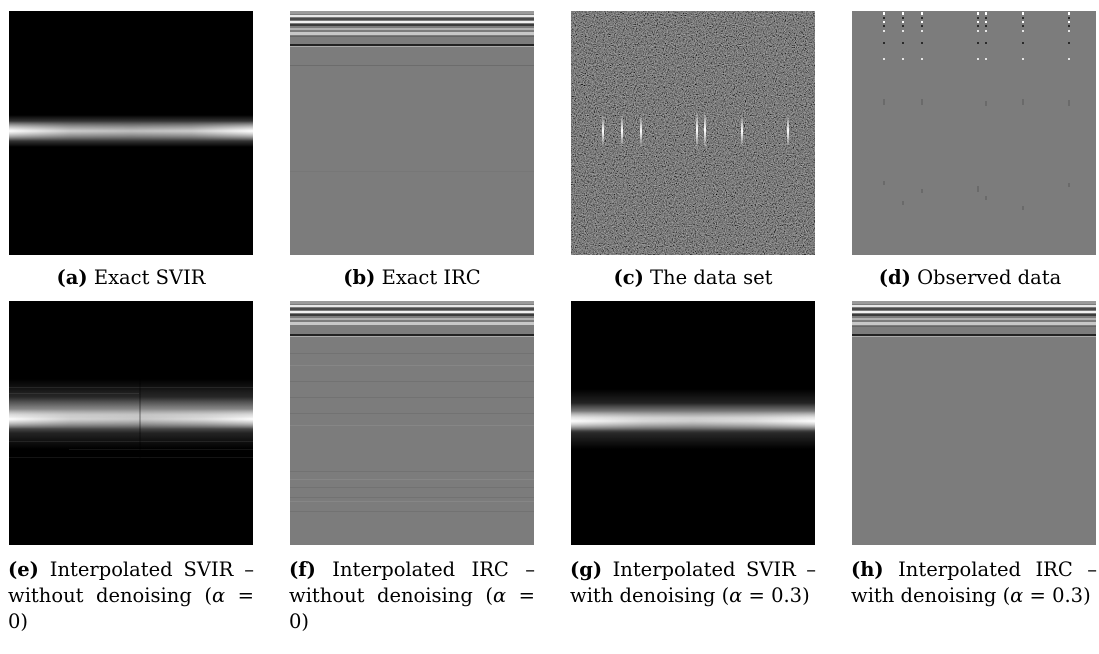 The height and width of the screenshot is (654, 1099). I want to click on caption-d: (d) Observed data, so click(969, 278).